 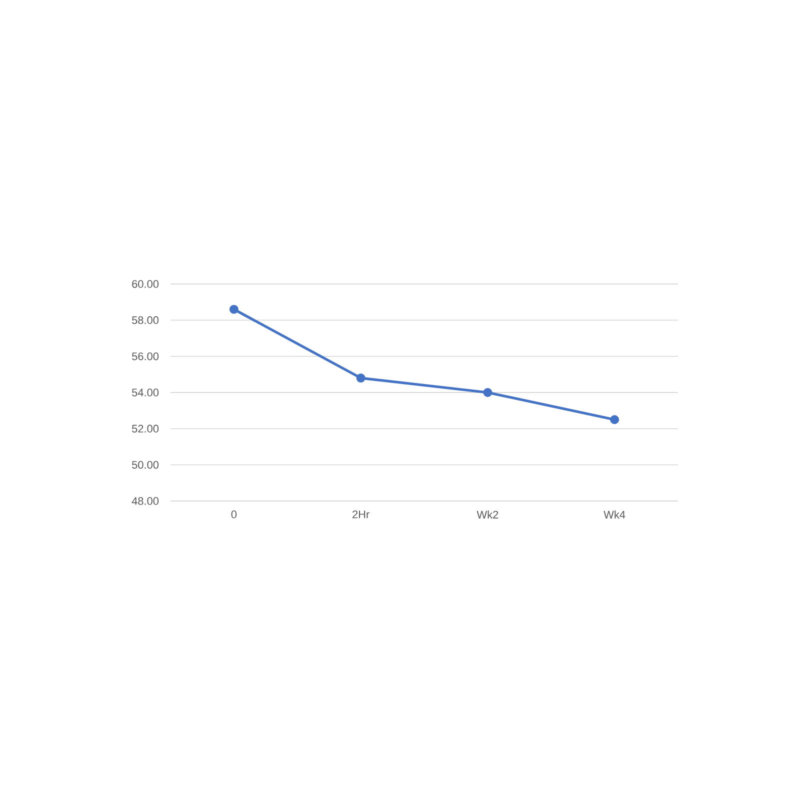 I want to click on x-tick-label: Wk4, so click(x=615, y=514).